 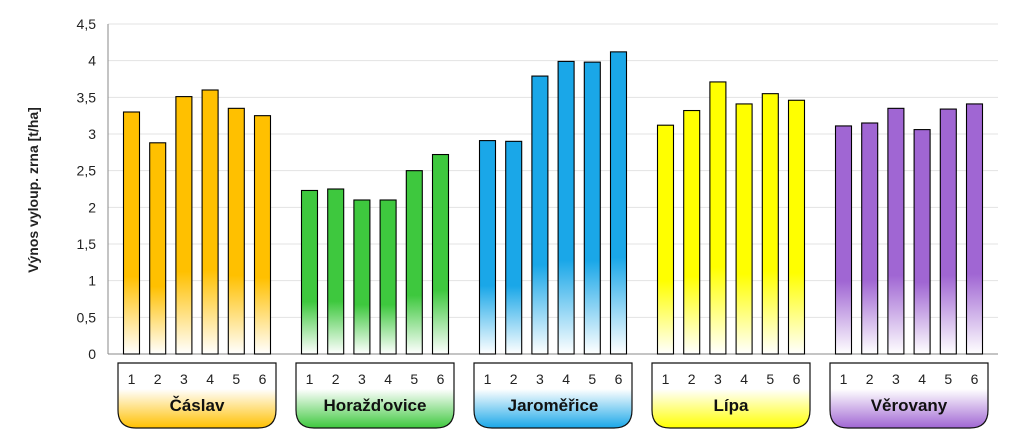 What do you see at coordinates (87, 97) in the screenshot?
I see `y-tick-label: 3,5` at bounding box center [87, 97].